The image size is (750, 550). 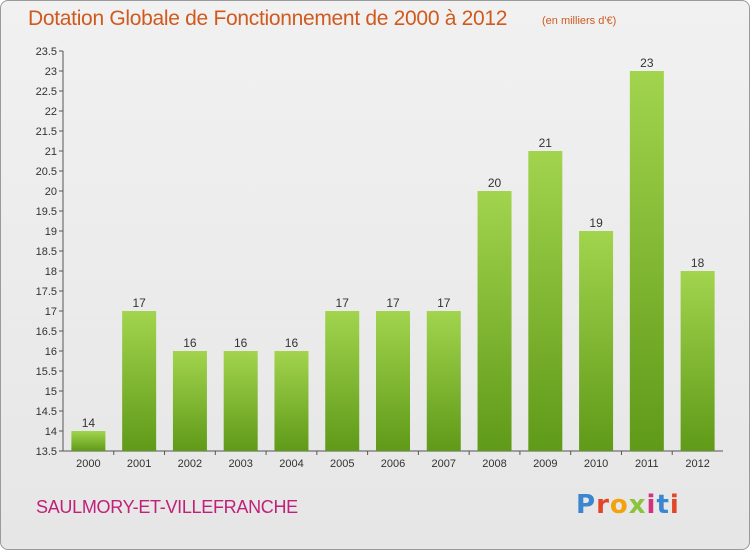 What do you see at coordinates (647, 464) in the screenshot?
I see `x-tick-label: 2011` at bounding box center [647, 464].